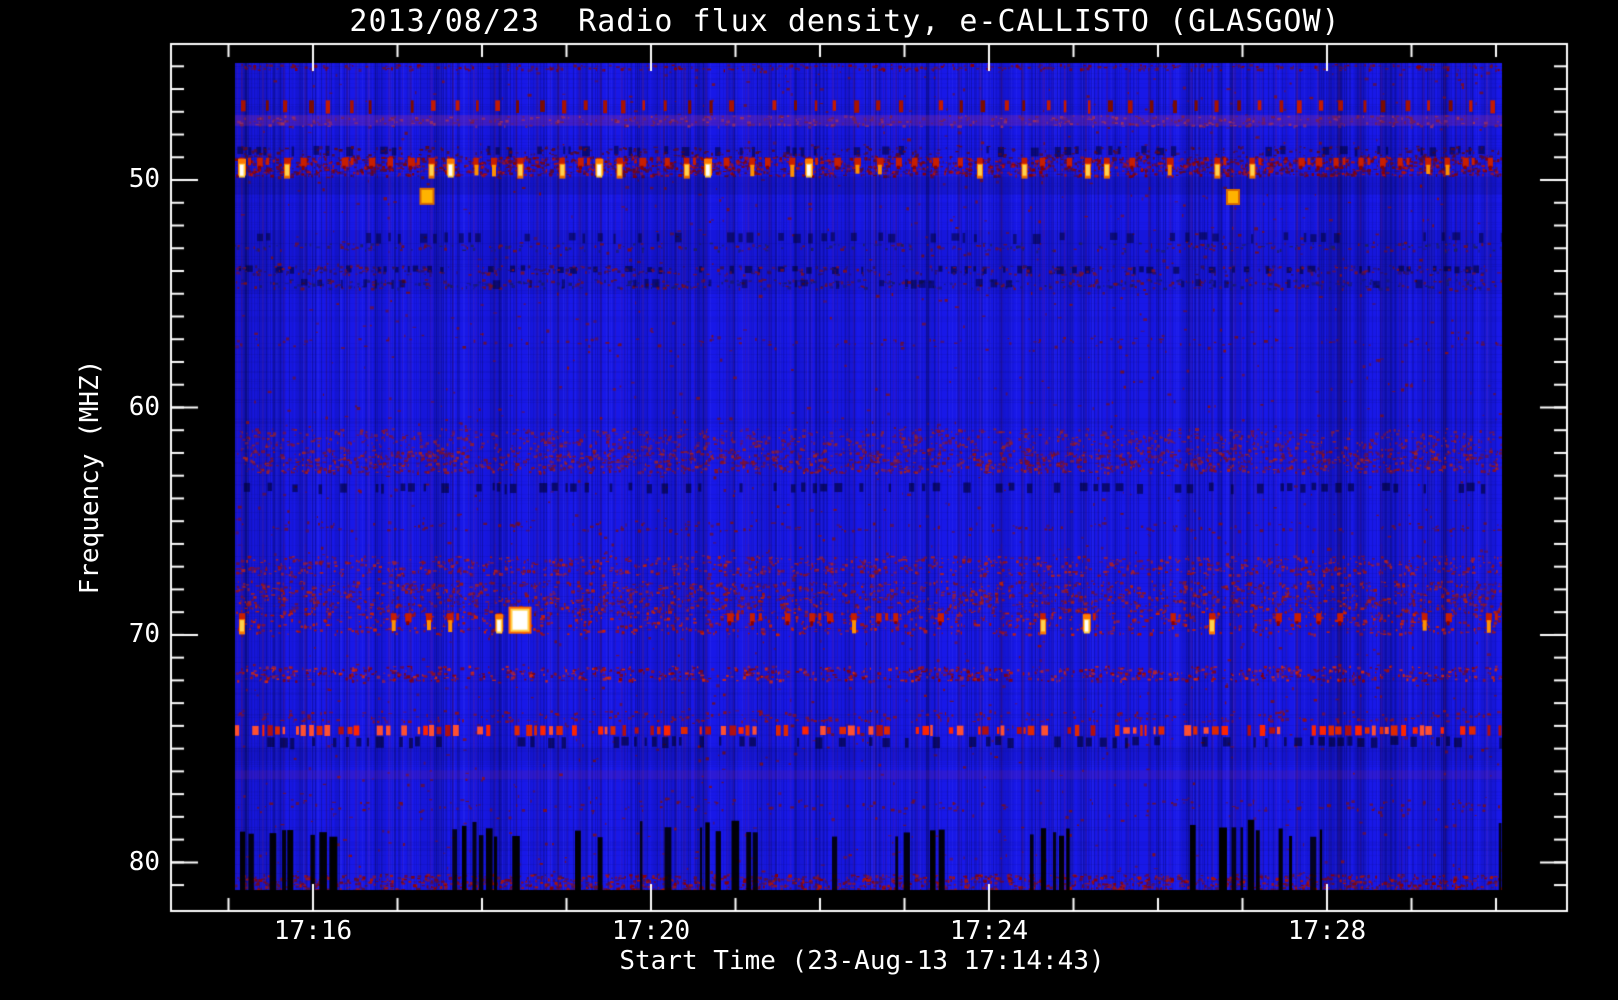 This screenshot has height=1000, width=1618. Describe the element at coordinates (1327, 931) in the screenshot. I see `x-tick-label: 17:28` at that location.